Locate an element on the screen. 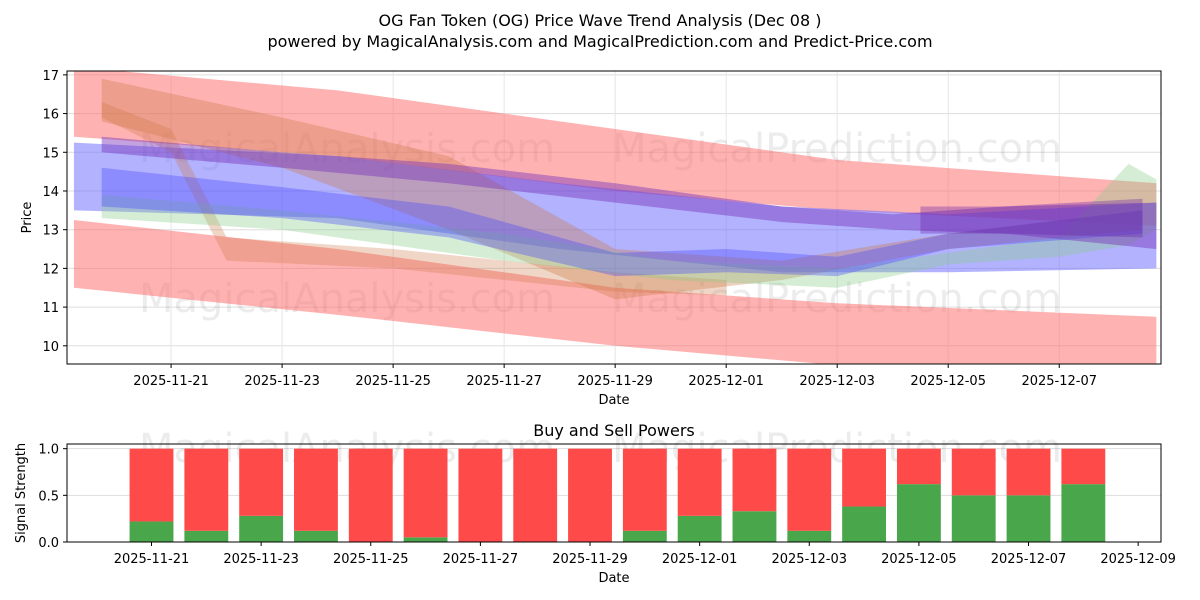 The width and height of the screenshot is (1200, 600). y-tick-label: 0.0 is located at coordinates (48, 543).